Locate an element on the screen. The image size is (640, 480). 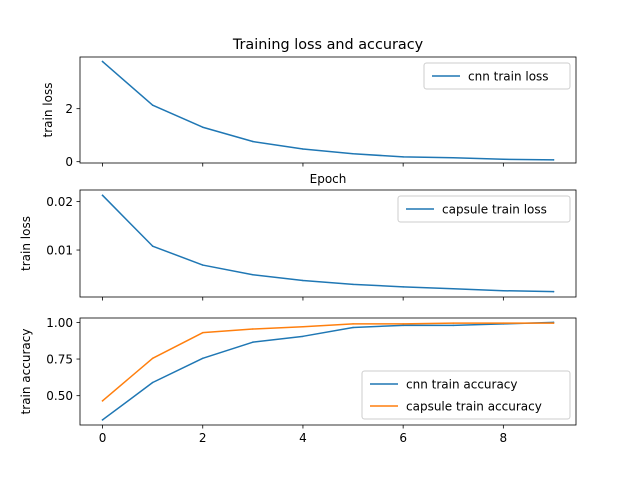
chart-title: Training loss and accuracy is located at coordinates (328, 45).